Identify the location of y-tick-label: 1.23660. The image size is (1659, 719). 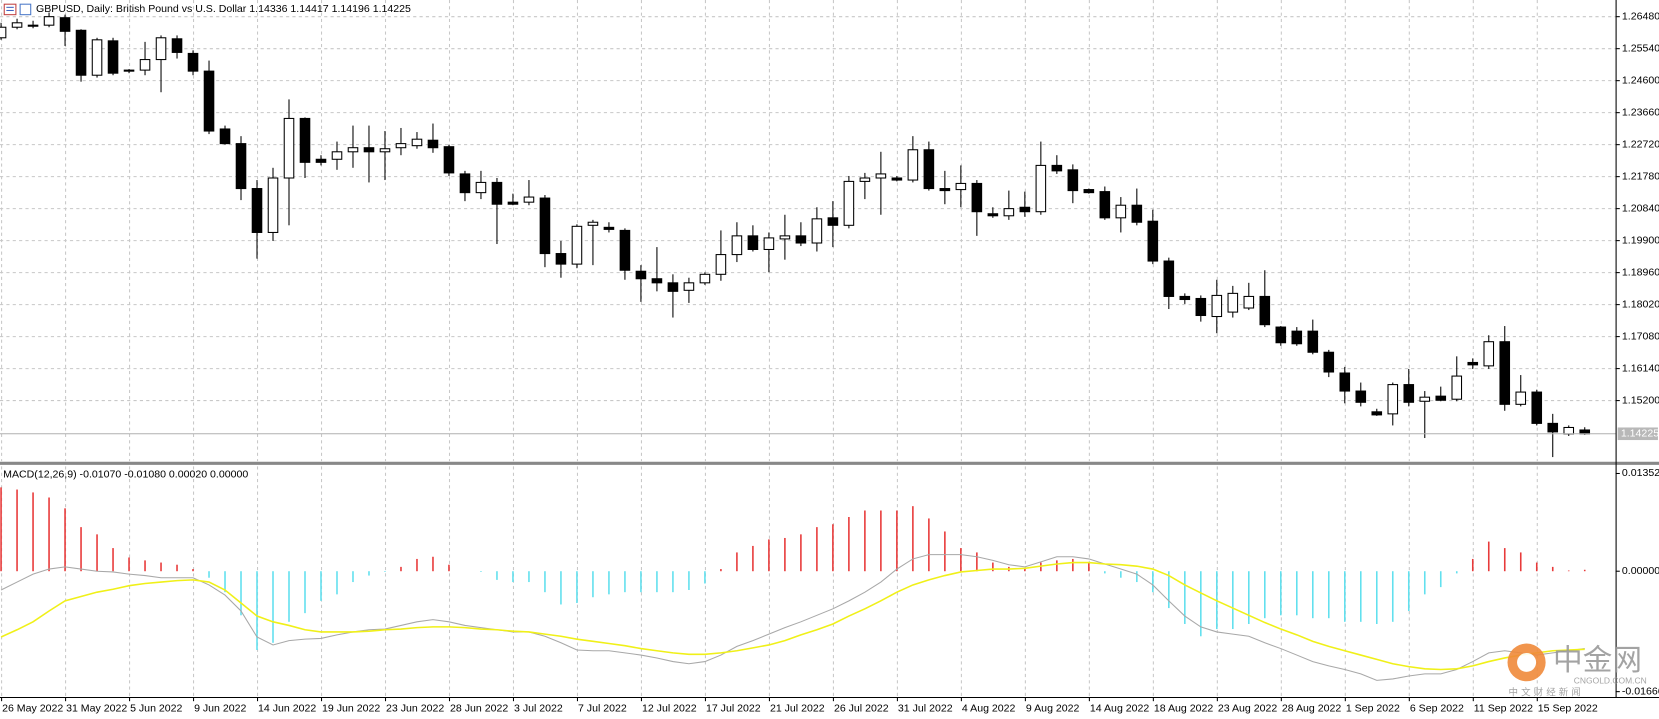
(1640, 112).